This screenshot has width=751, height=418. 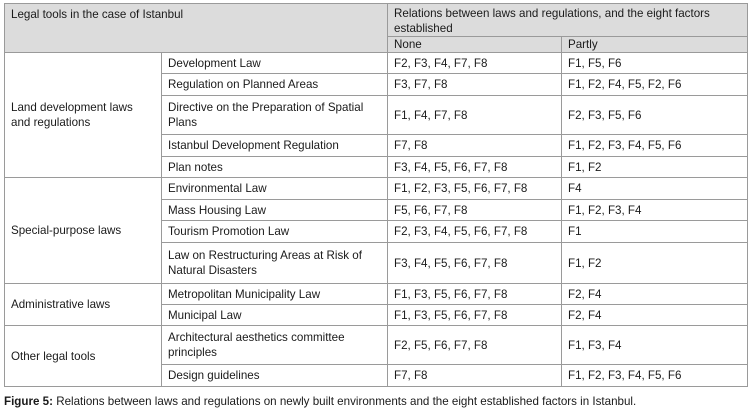 I want to click on tool-cell: Istanbul Development Regulation, so click(x=274, y=145).